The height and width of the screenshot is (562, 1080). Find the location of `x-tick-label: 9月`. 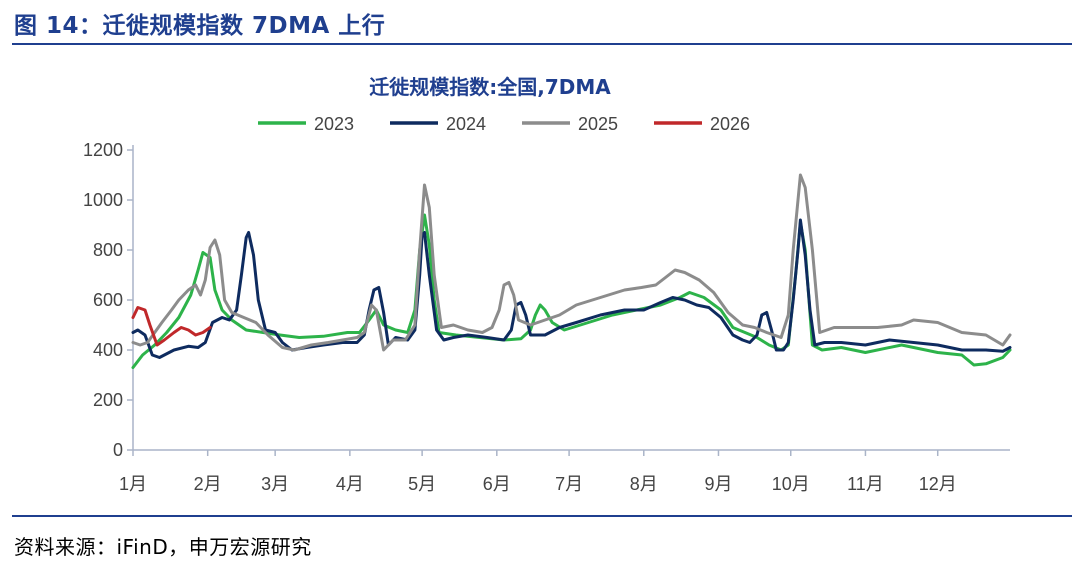

x-tick-label: 9月 is located at coordinates (718, 484).